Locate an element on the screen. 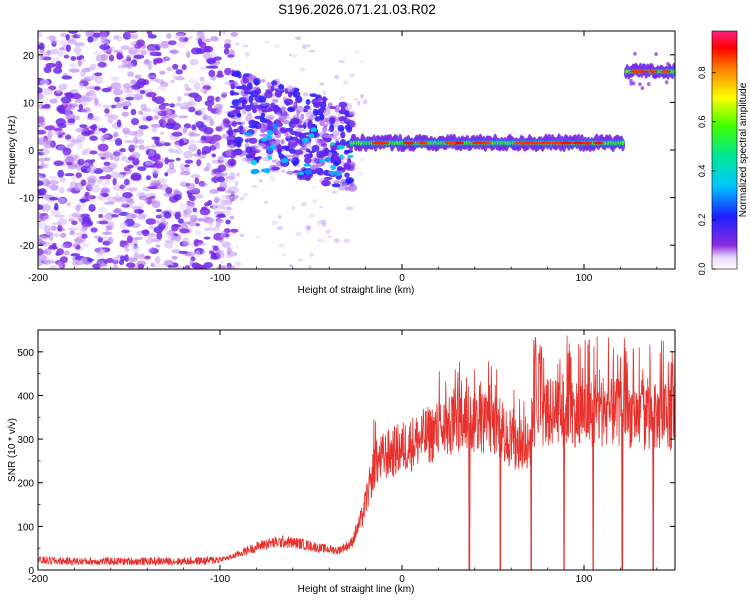 This screenshot has height=600, width=750. spectrogram-ytick-label: 0 is located at coordinates (31, 151).